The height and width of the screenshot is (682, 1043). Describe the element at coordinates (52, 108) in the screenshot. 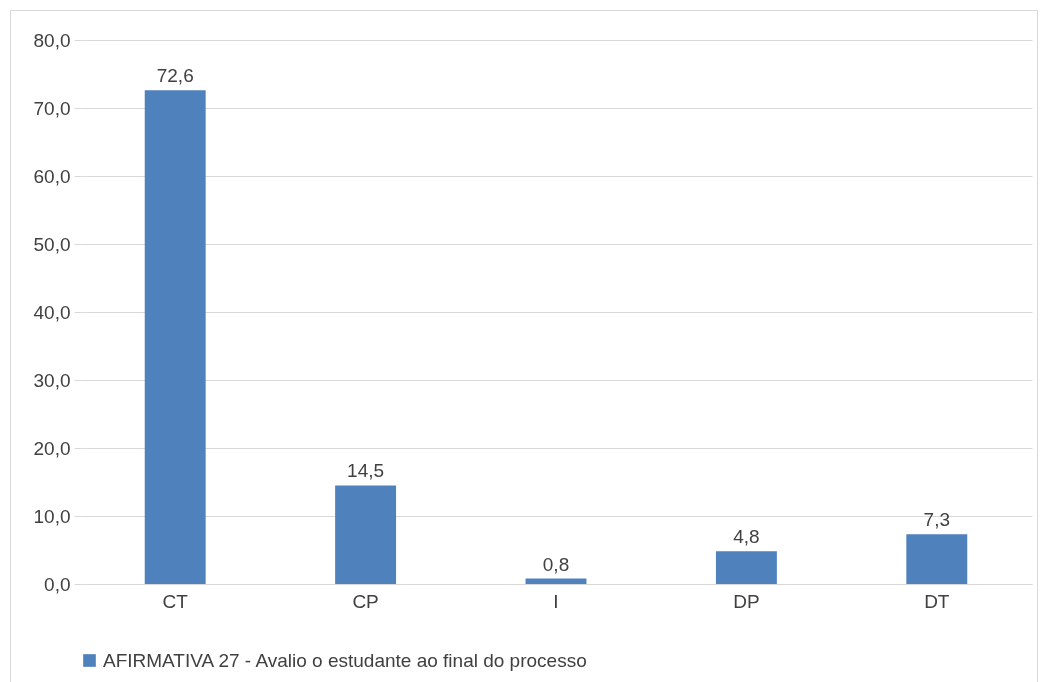

I see `y-tick-label: 70,0` at that location.